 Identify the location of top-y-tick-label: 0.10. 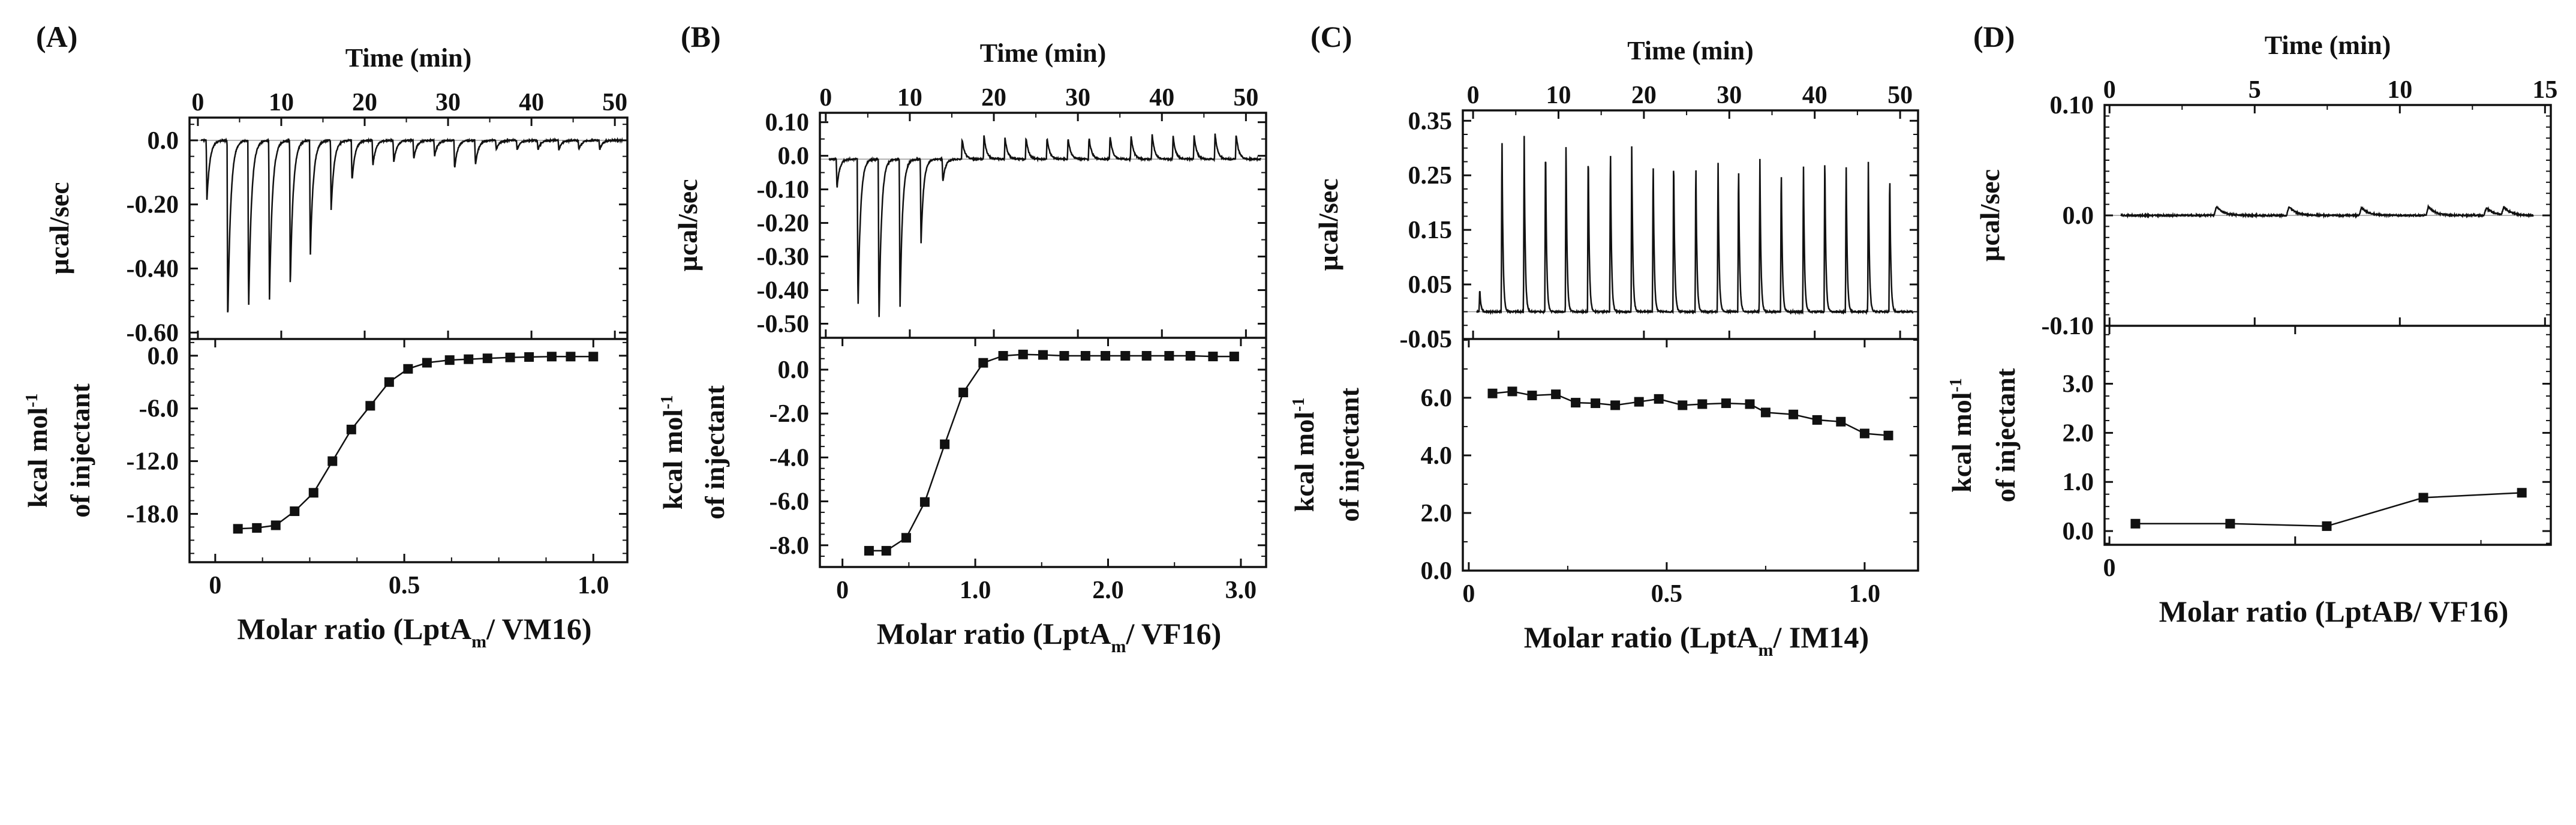
(2072, 105).